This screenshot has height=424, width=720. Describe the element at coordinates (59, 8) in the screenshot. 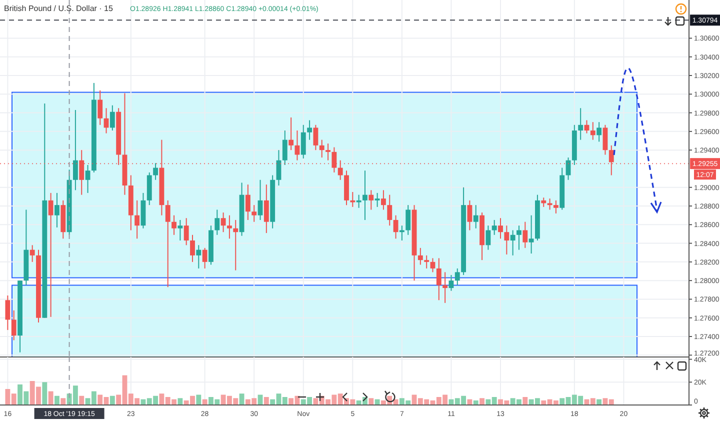

I see `text: British Pound / U.S. Dollar · 15` at that location.